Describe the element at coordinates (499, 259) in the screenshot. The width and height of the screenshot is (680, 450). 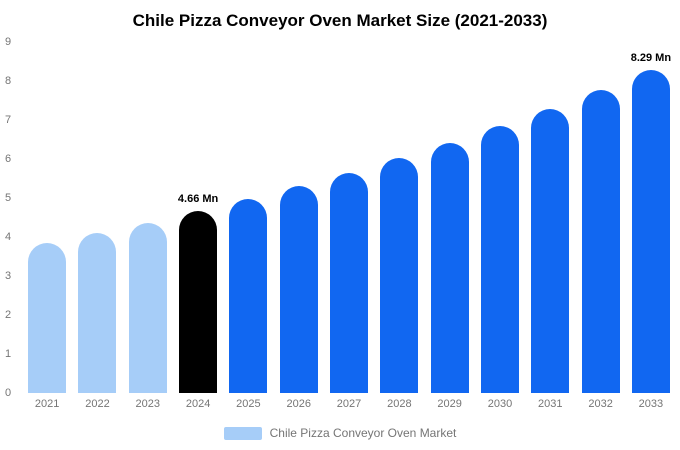
I see `bar-2030` at that location.